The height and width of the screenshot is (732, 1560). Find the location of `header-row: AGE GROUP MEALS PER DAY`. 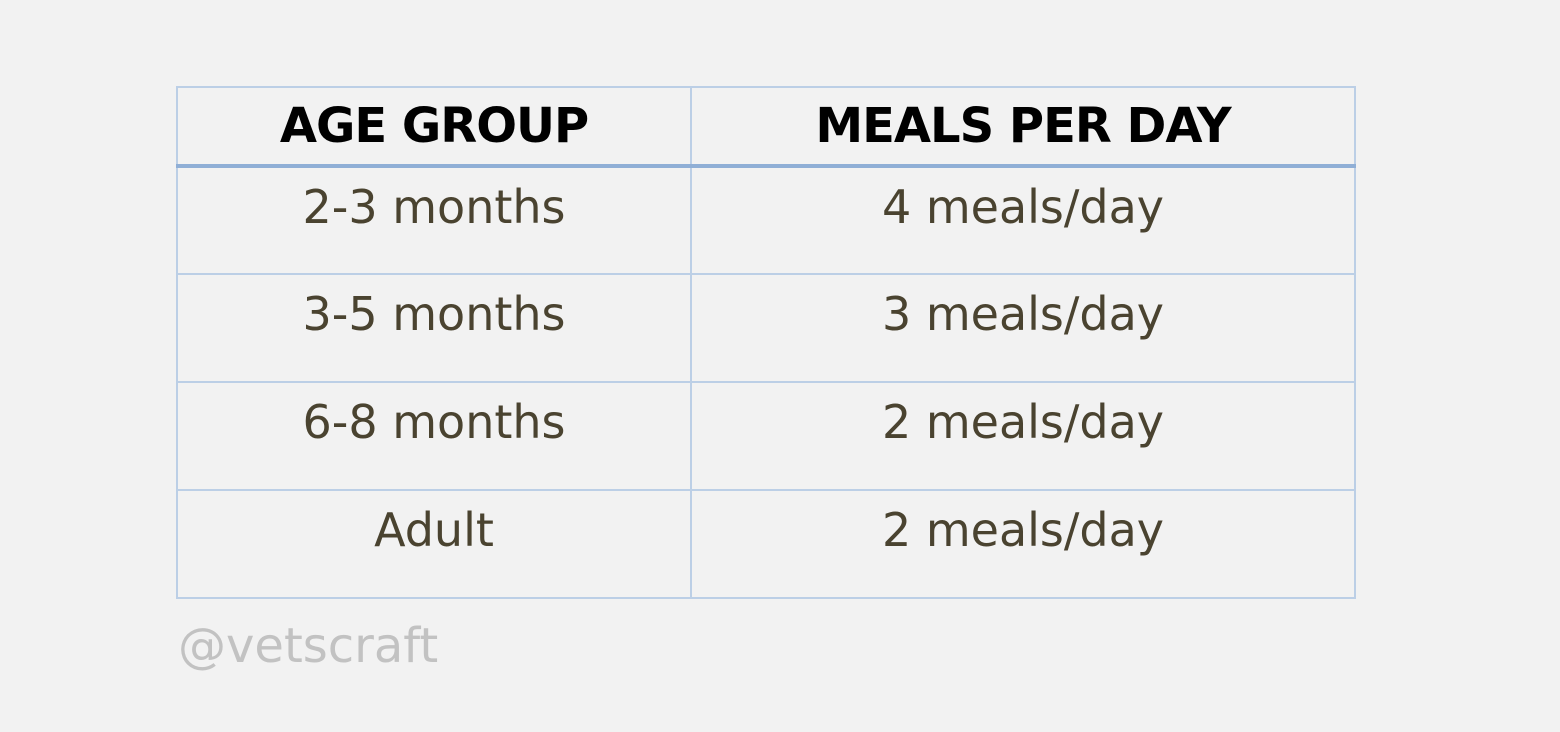

header-row: AGE GROUP MEALS PER DAY is located at coordinates (766, 127).